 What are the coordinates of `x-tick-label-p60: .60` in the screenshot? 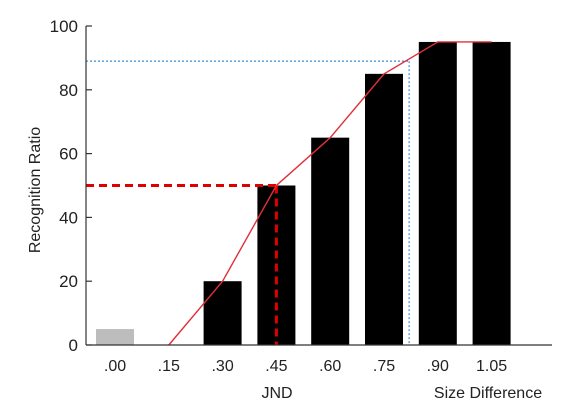 It's located at (330, 366).